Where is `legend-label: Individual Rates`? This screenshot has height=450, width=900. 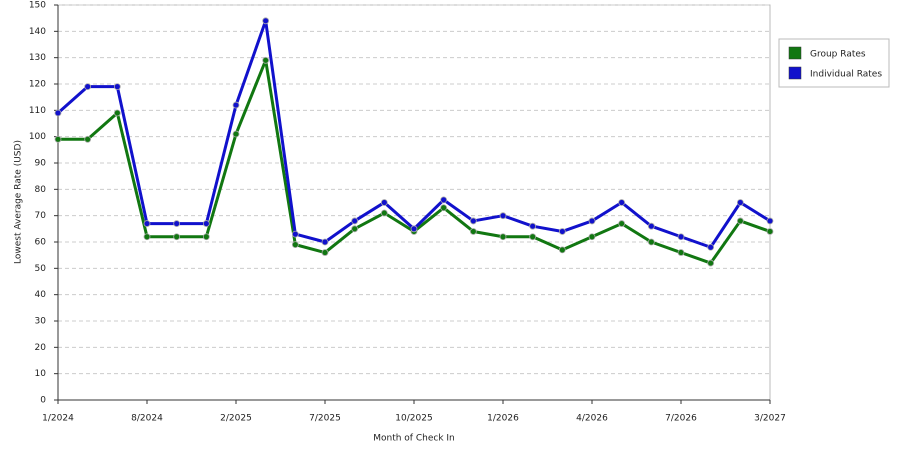
legend-label: Individual Rates is located at coordinates (846, 75).